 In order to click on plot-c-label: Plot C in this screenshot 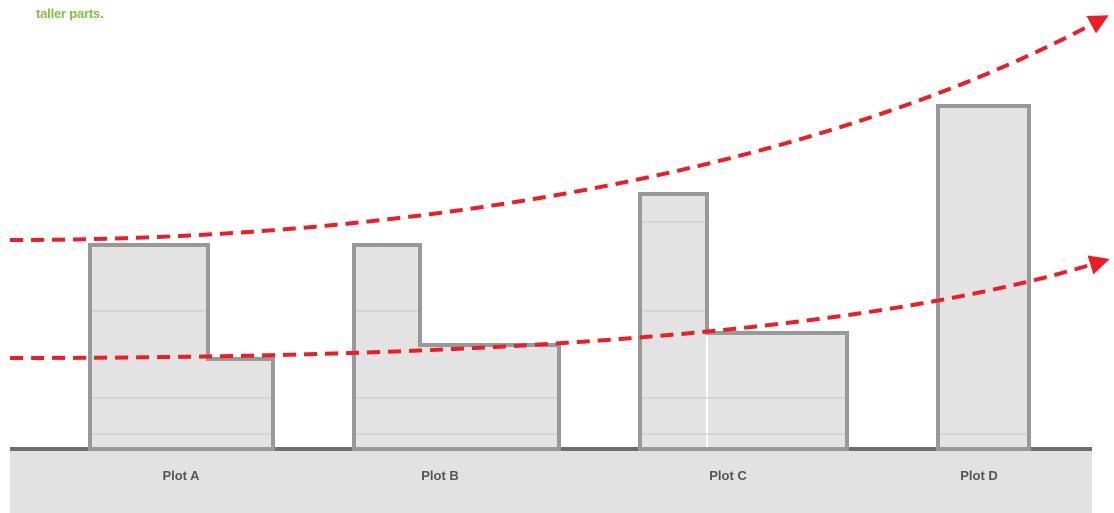, I will do `click(728, 475)`.